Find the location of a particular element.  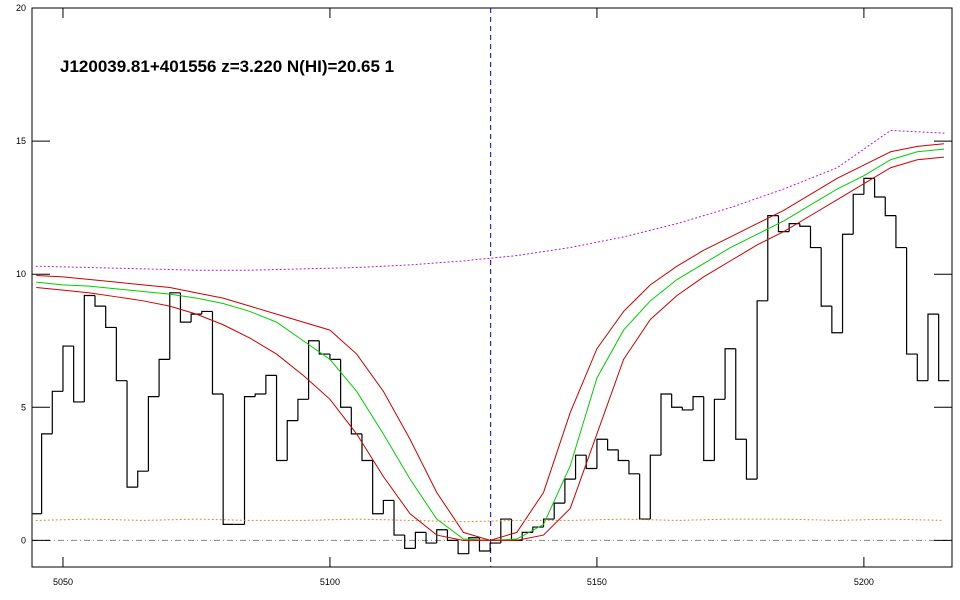

y-tick-label: 15 is located at coordinates (21, 141).